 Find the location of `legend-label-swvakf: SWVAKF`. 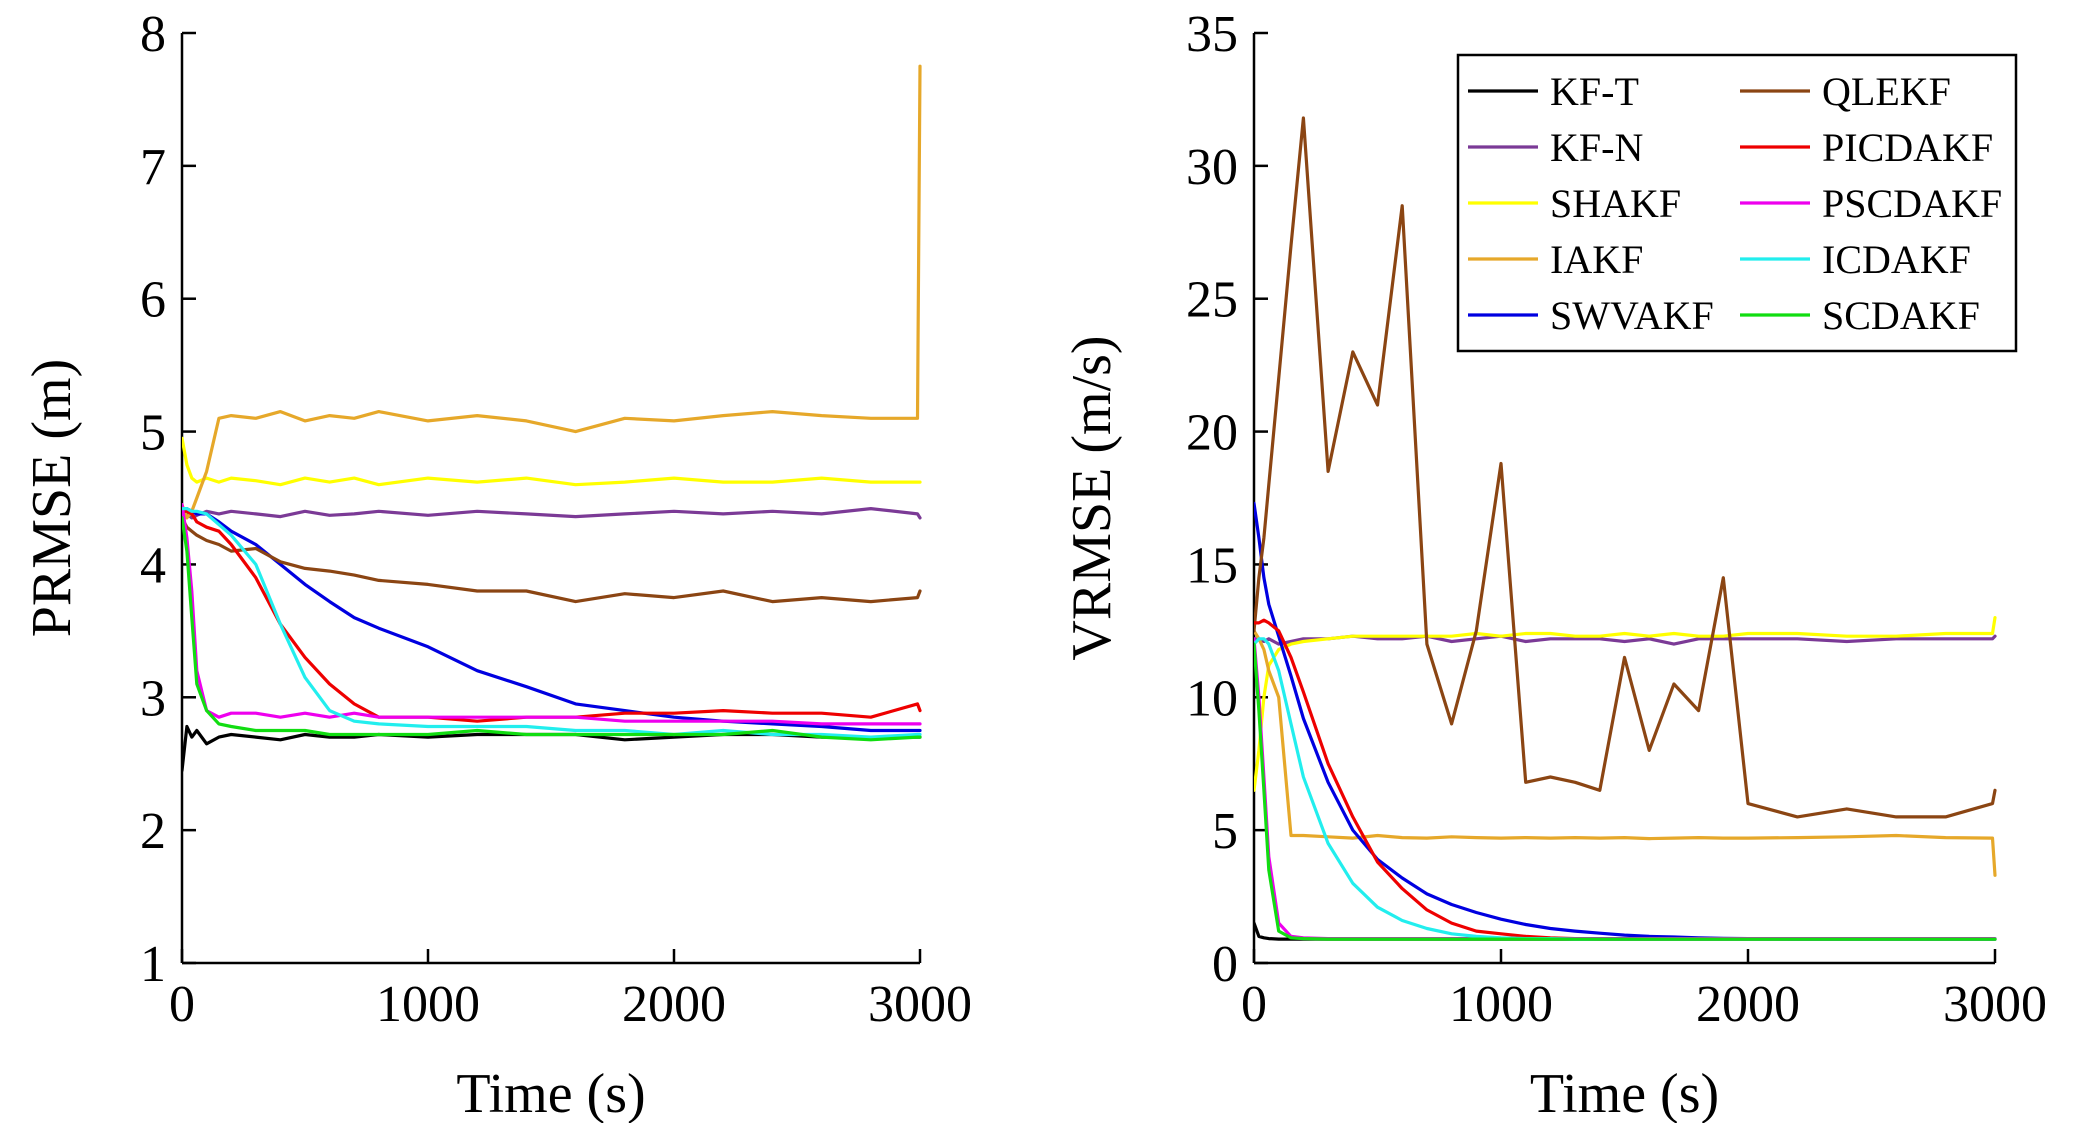

legend-label-swvakf: SWVAKF is located at coordinates (1632, 315).